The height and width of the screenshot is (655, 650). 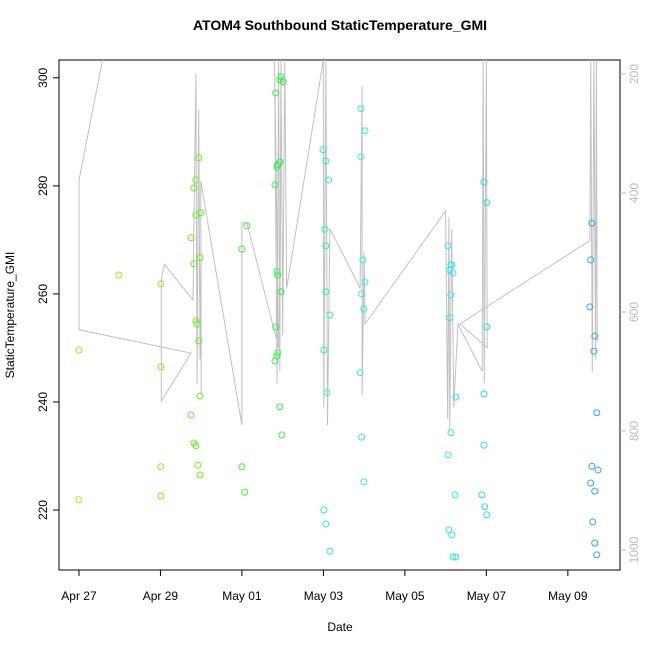 What do you see at coordinates (161, 596) in the screenshot?
I see `x-tick-label: Apr 29` at bounding box center [161, 596].